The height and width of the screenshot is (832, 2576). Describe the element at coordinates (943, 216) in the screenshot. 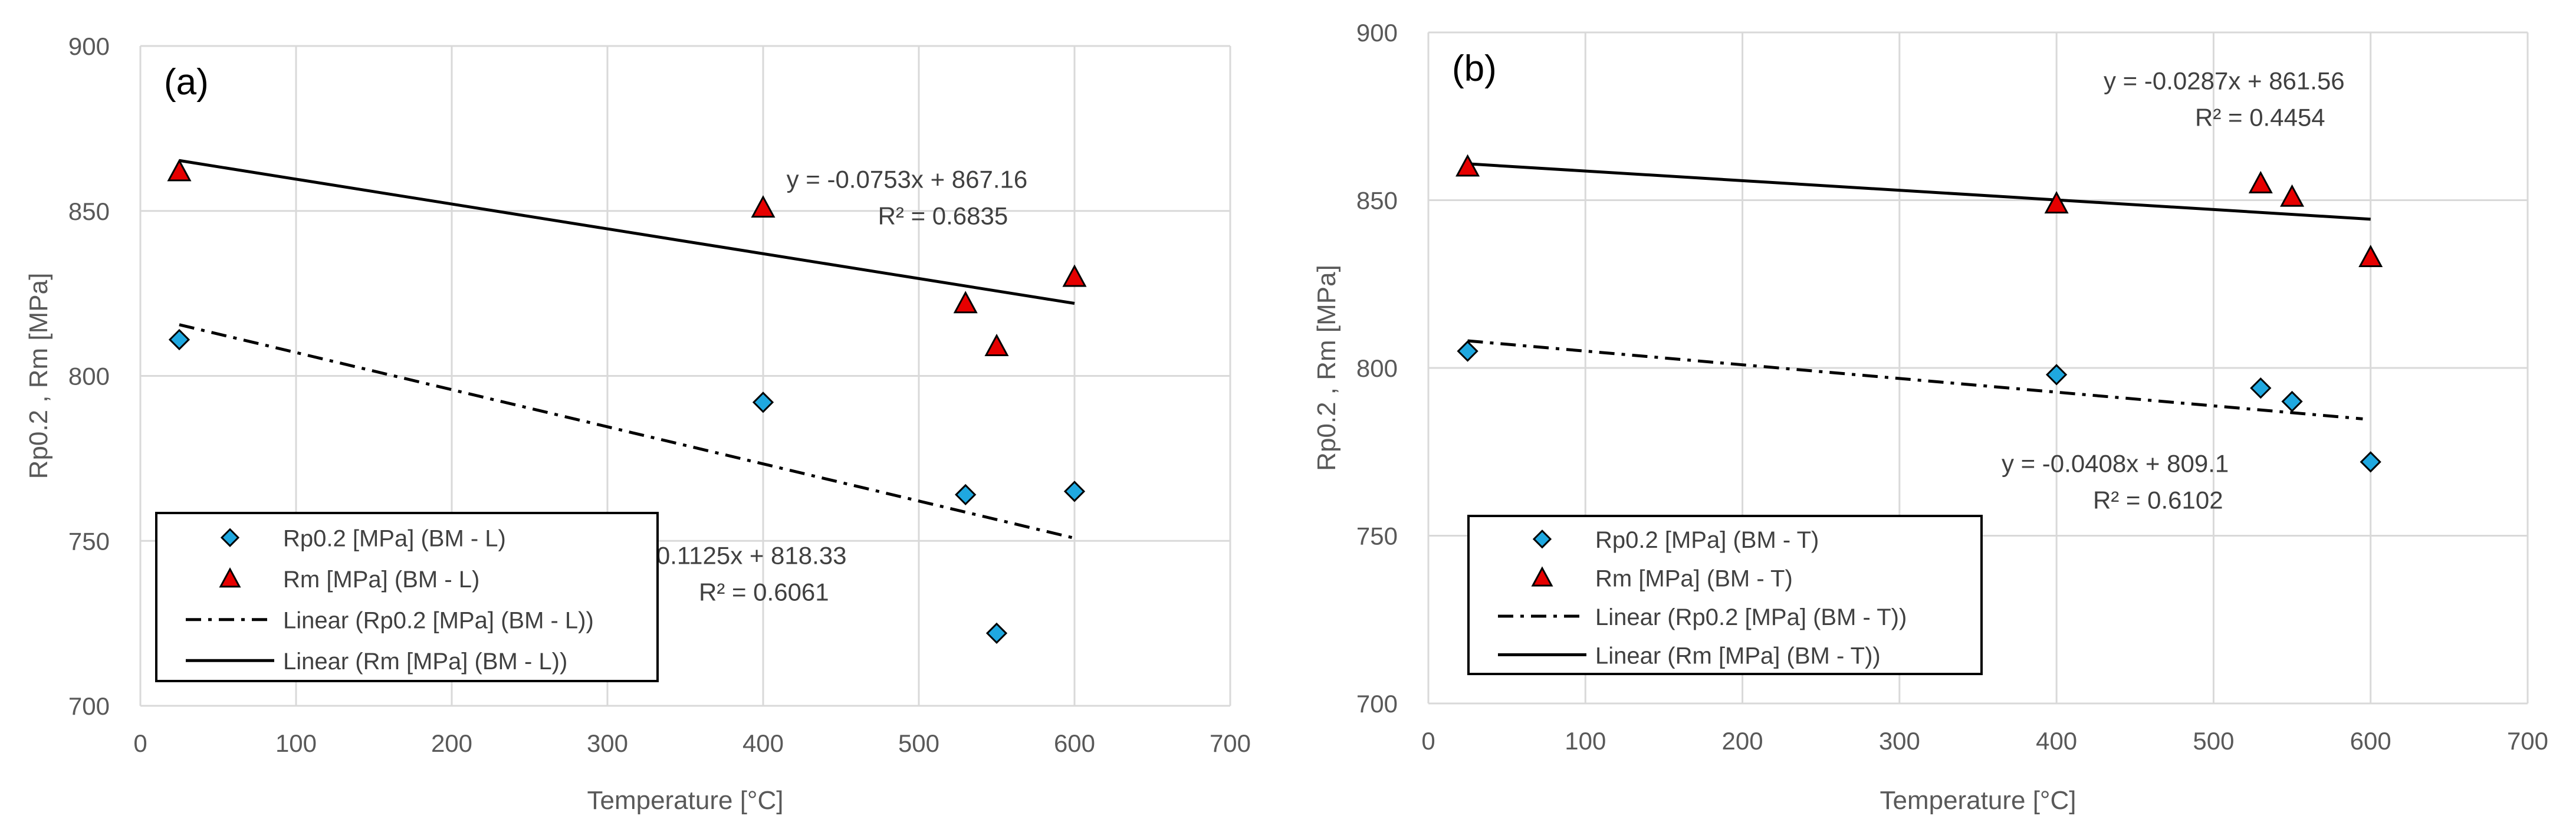

I see `trendline-r2: R² = 0.6835` at that location.